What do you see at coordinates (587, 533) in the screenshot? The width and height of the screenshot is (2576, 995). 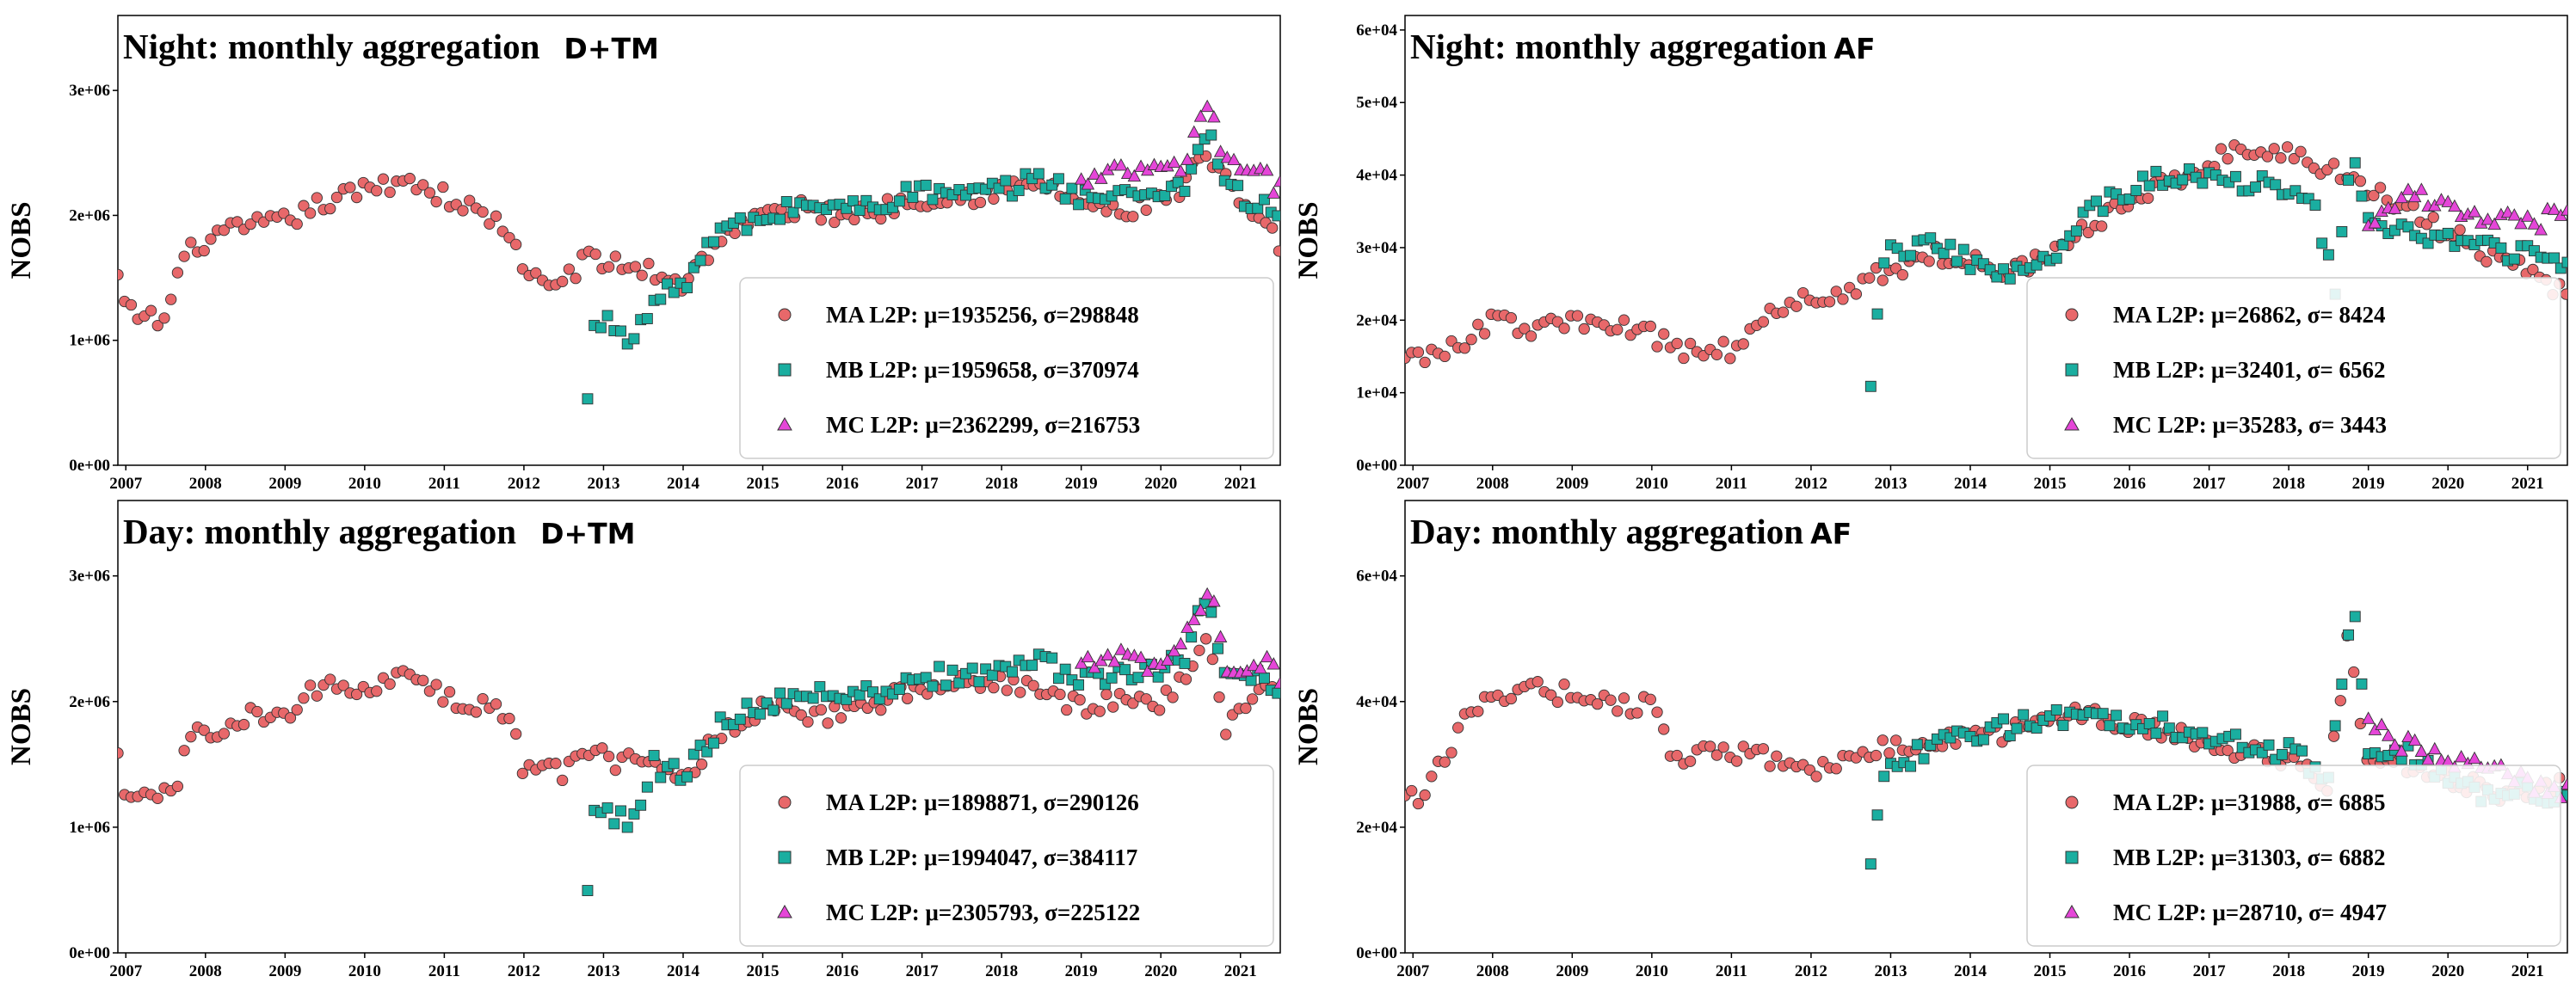 I see `chart-tag: D+TM` at bounding box center [587, 533].